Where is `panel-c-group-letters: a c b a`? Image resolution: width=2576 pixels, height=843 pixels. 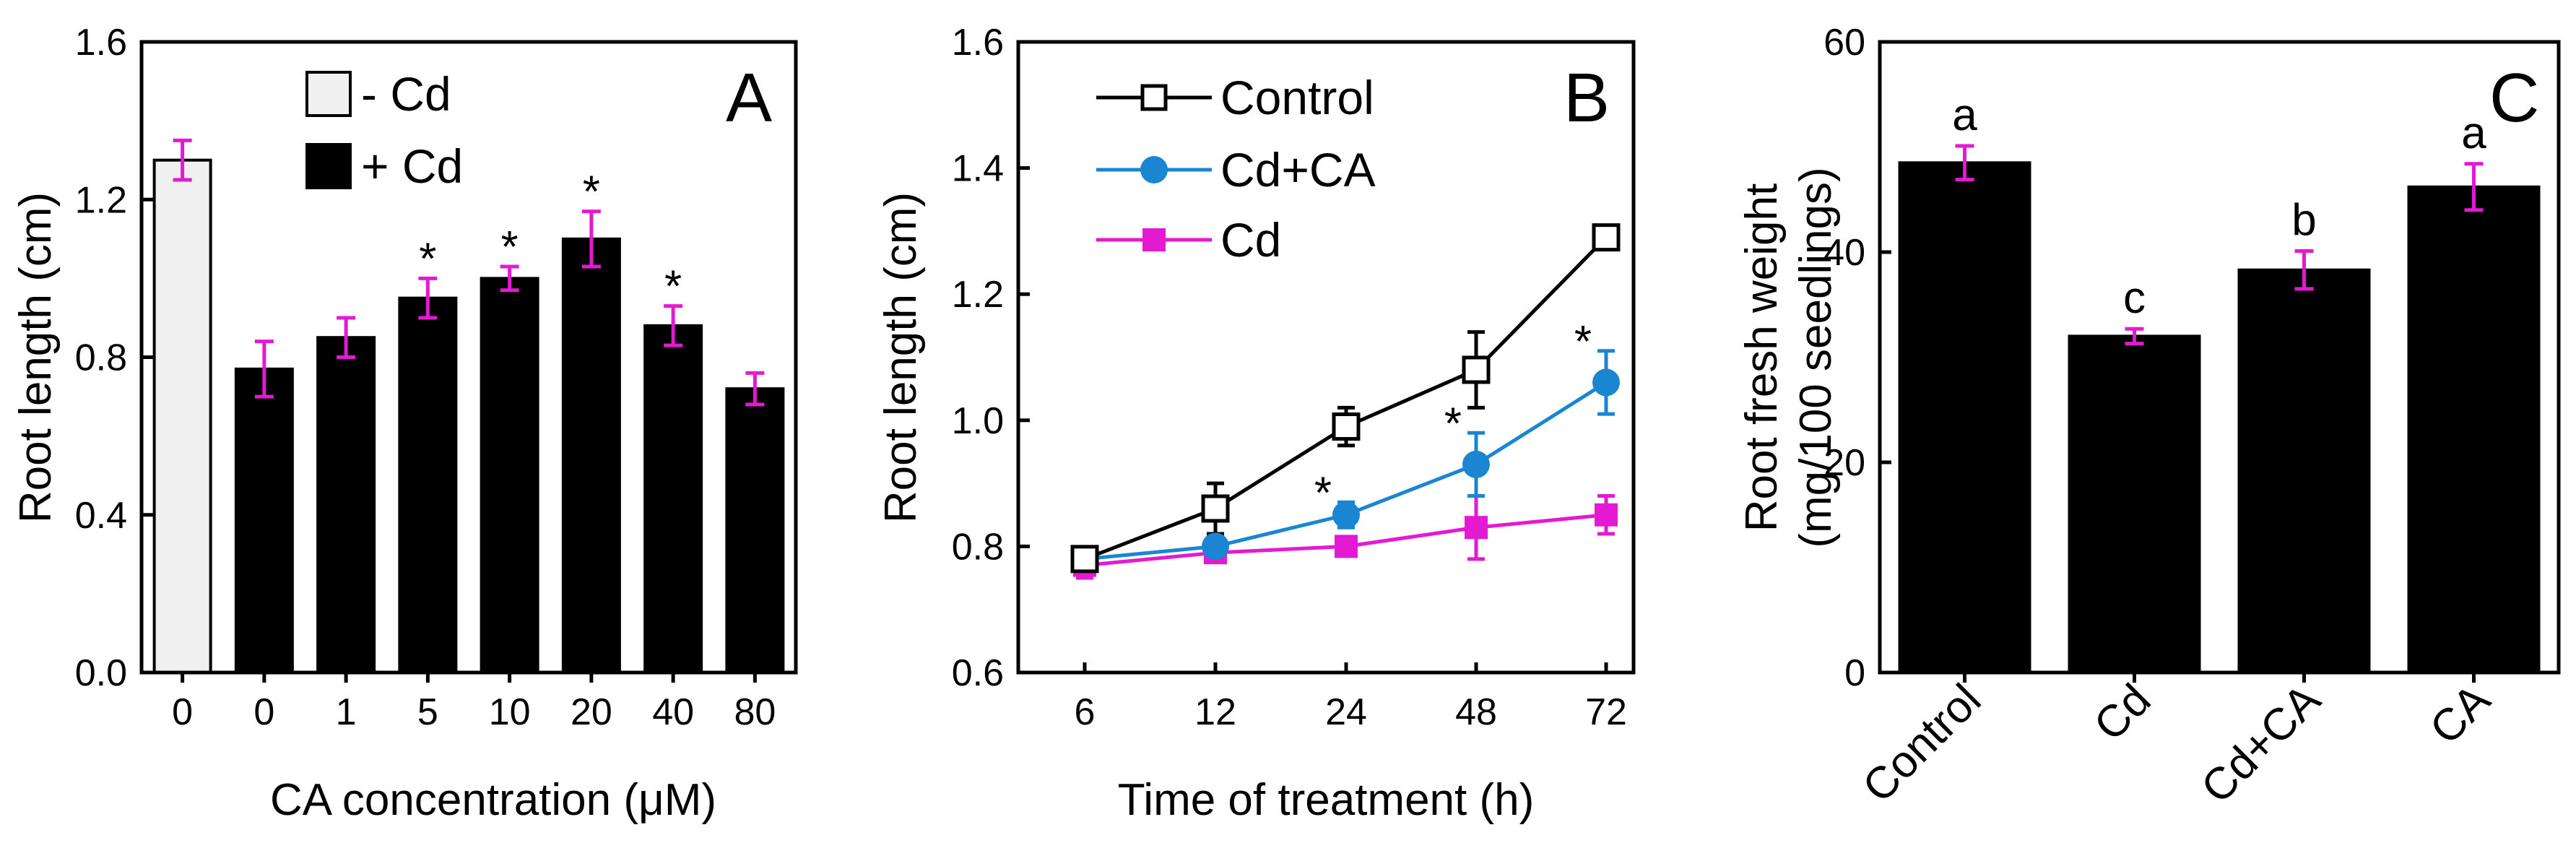 panel-c-group-letters: a c b a is located at coordinates (2219, 207).